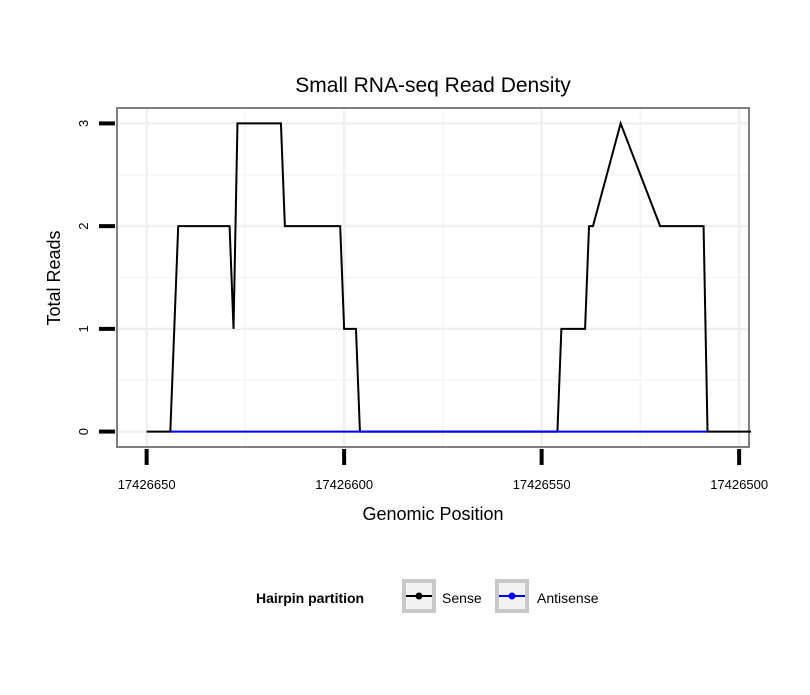 This screenshot has height=695, width=810. I want to click on x-tick-label: 17426500, so click(739, 484).